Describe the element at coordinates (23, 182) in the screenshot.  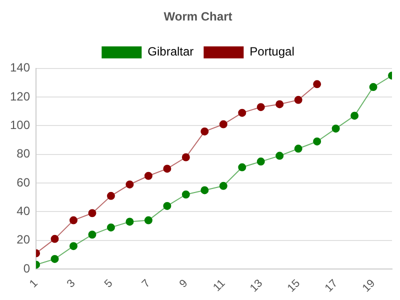
I see `y-tick-label: 60` at that location.